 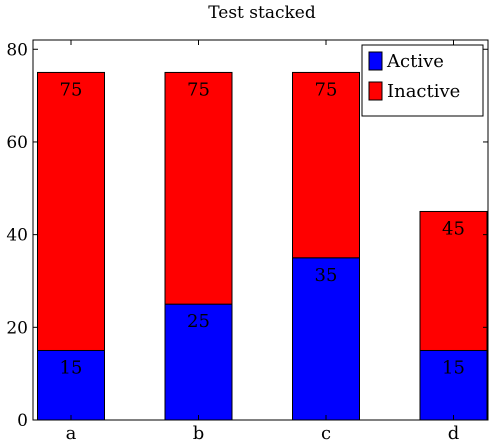 What do you see at coordinates (423, 91) in the screenshot?
I see `legend-label-inactive: Inactive` at bounding box center [423, 91].